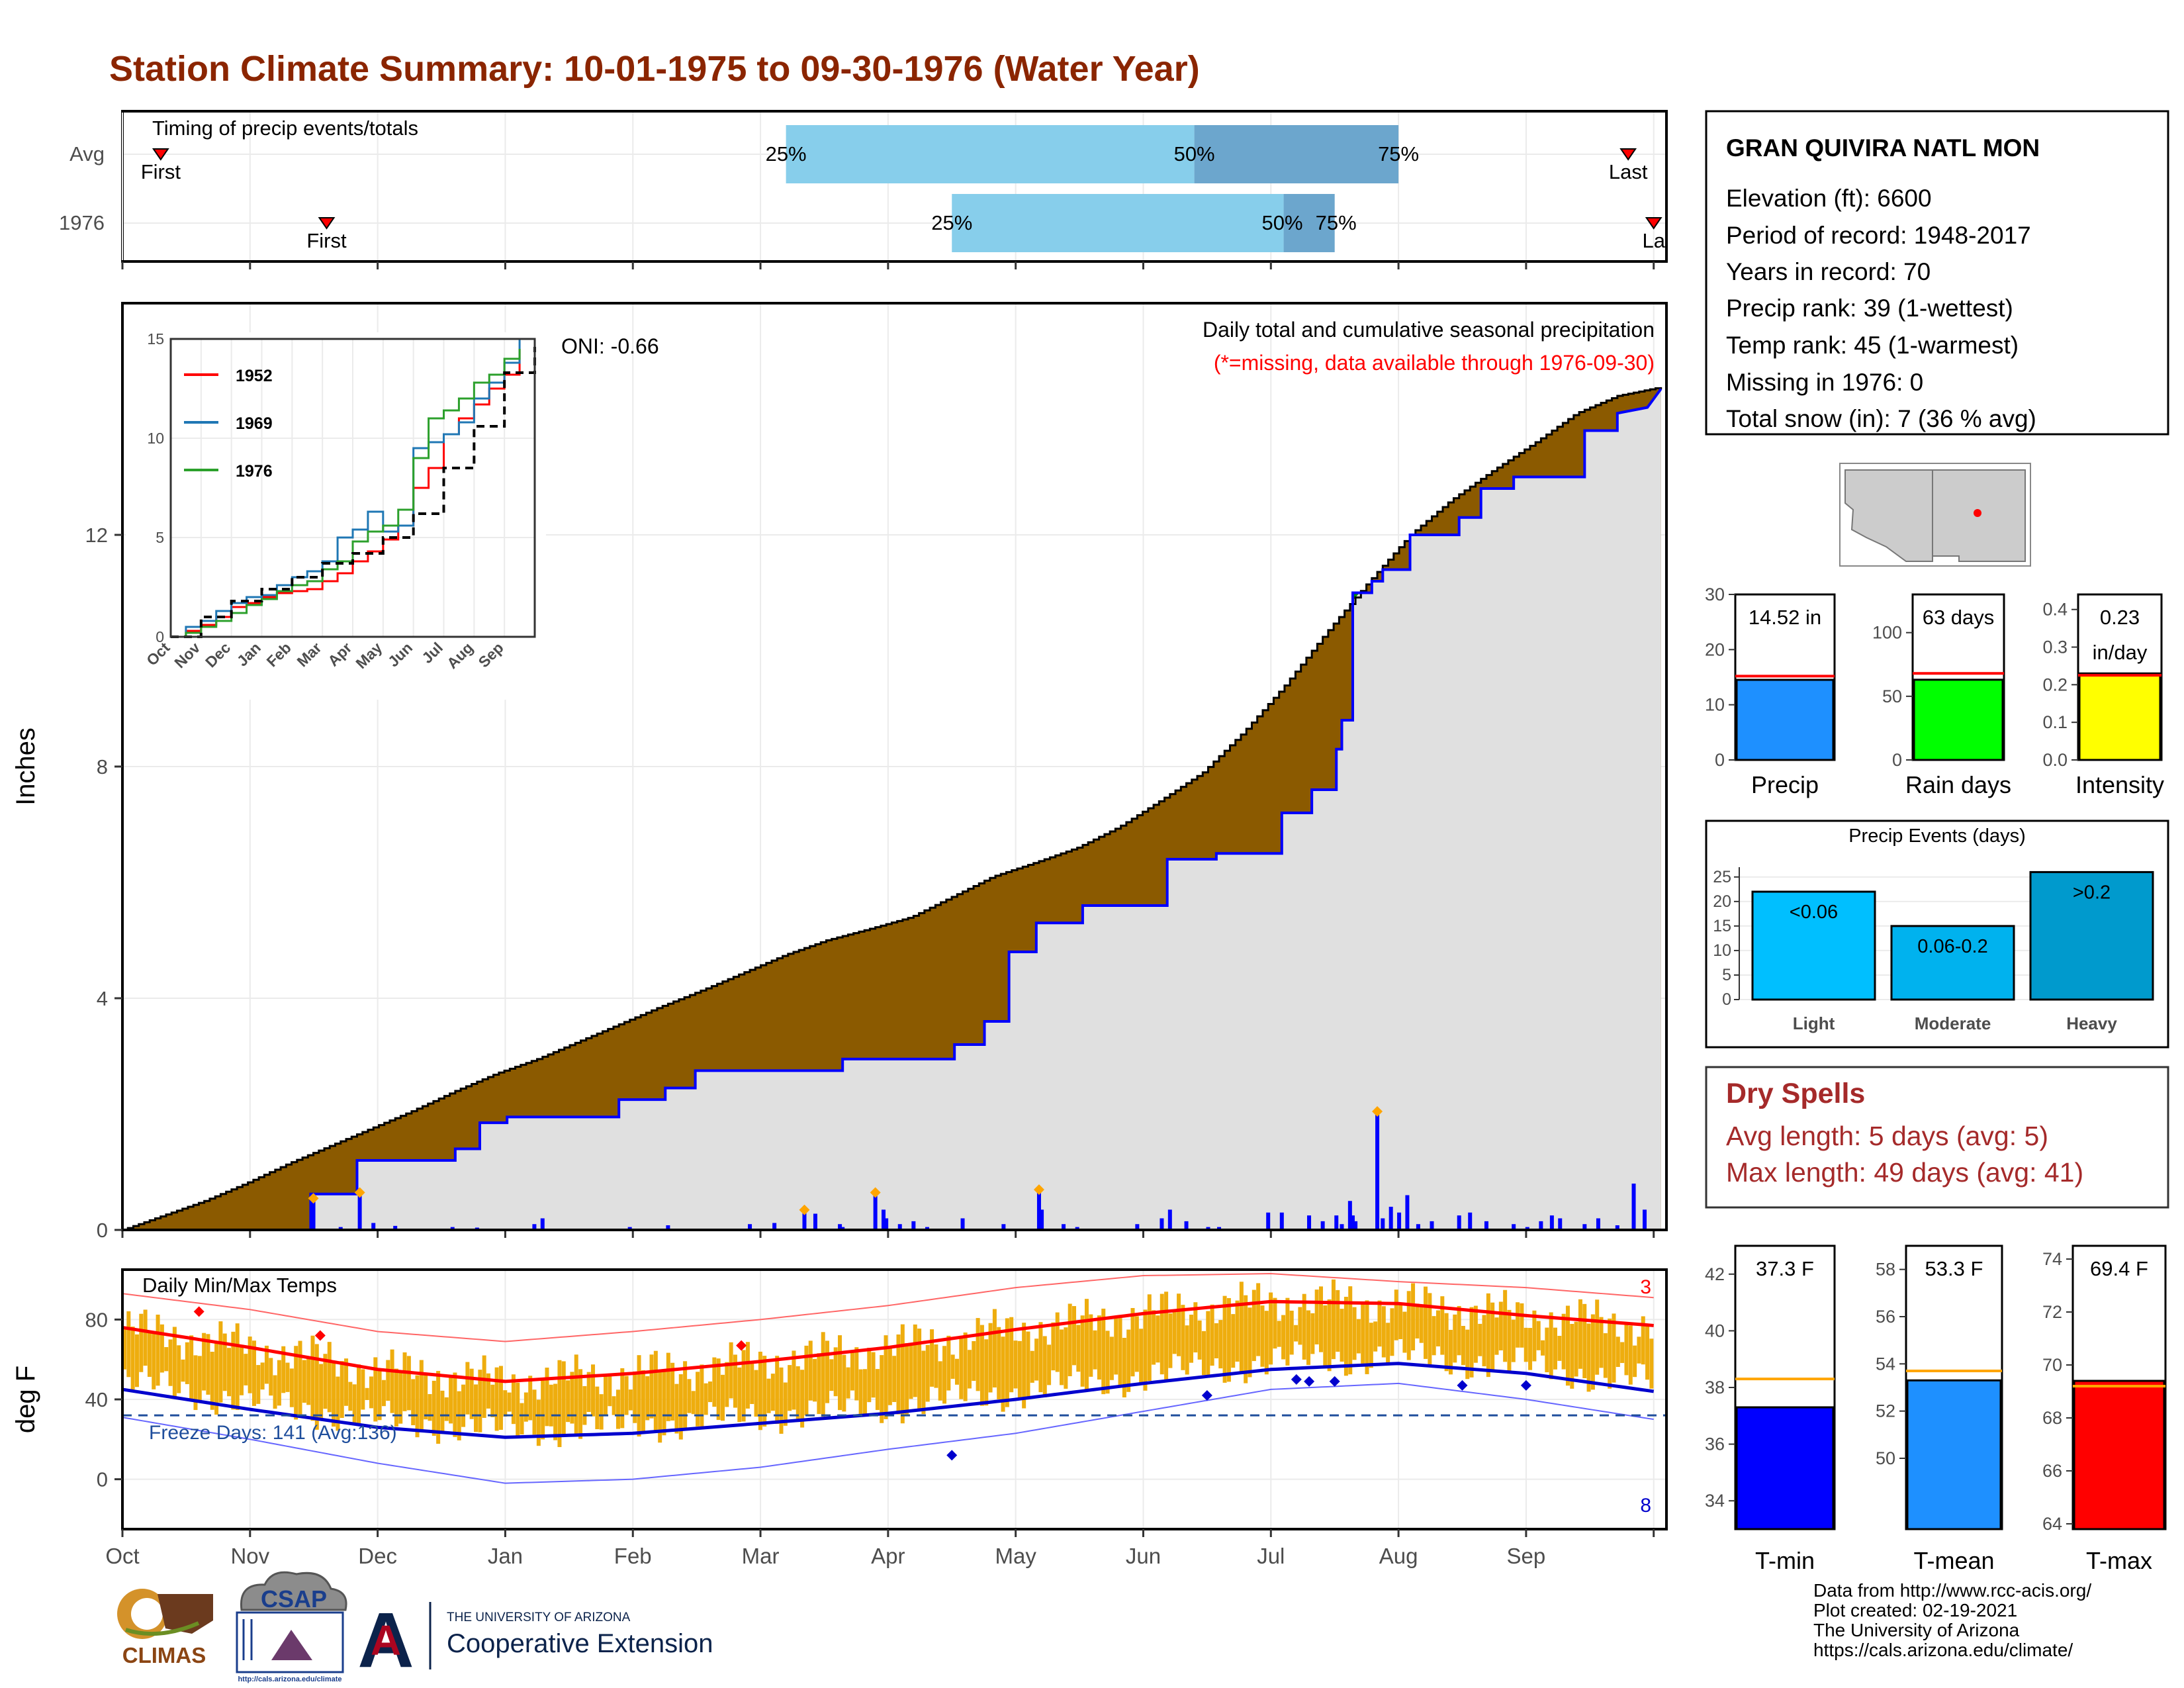 This screenshot has height=1688, width=2184. Describe the element at coordinates (888, 1341) in the screenshot. I see `tmax-avg-line` at that location.